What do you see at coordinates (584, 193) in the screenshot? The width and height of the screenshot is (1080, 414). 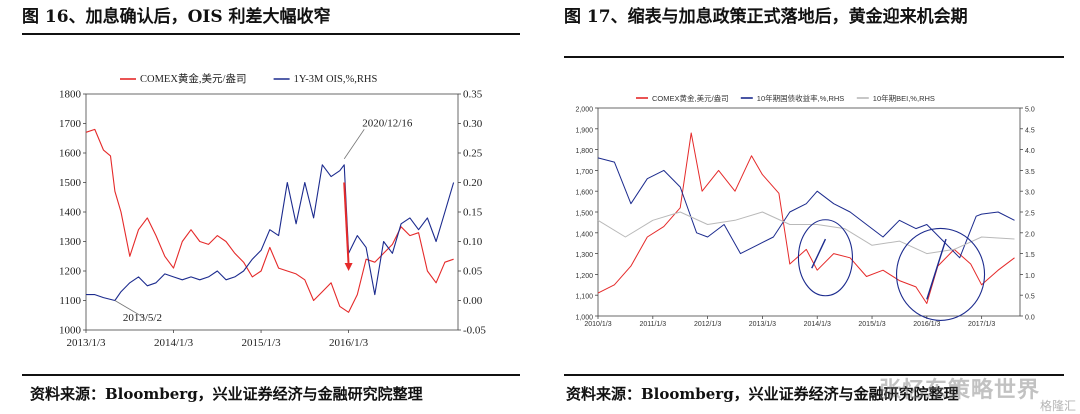 I see `left-tick-label: 1,600` at bounding box center [584, 193].